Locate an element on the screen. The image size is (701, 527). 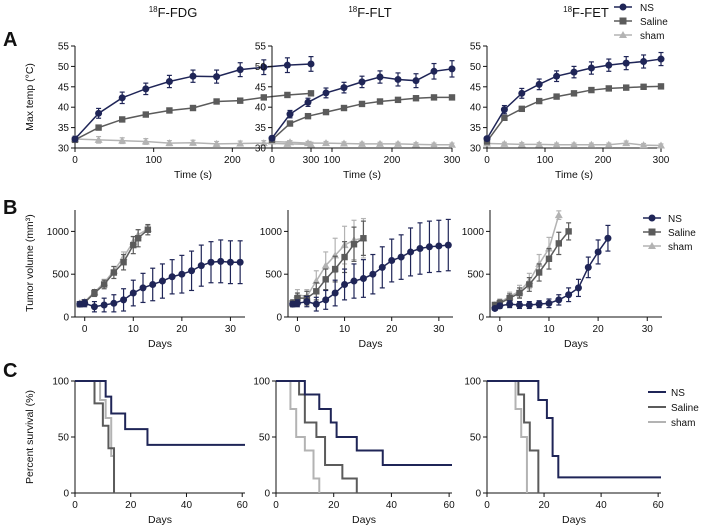
panel-label-b: B is located at coordinates (10, 208).